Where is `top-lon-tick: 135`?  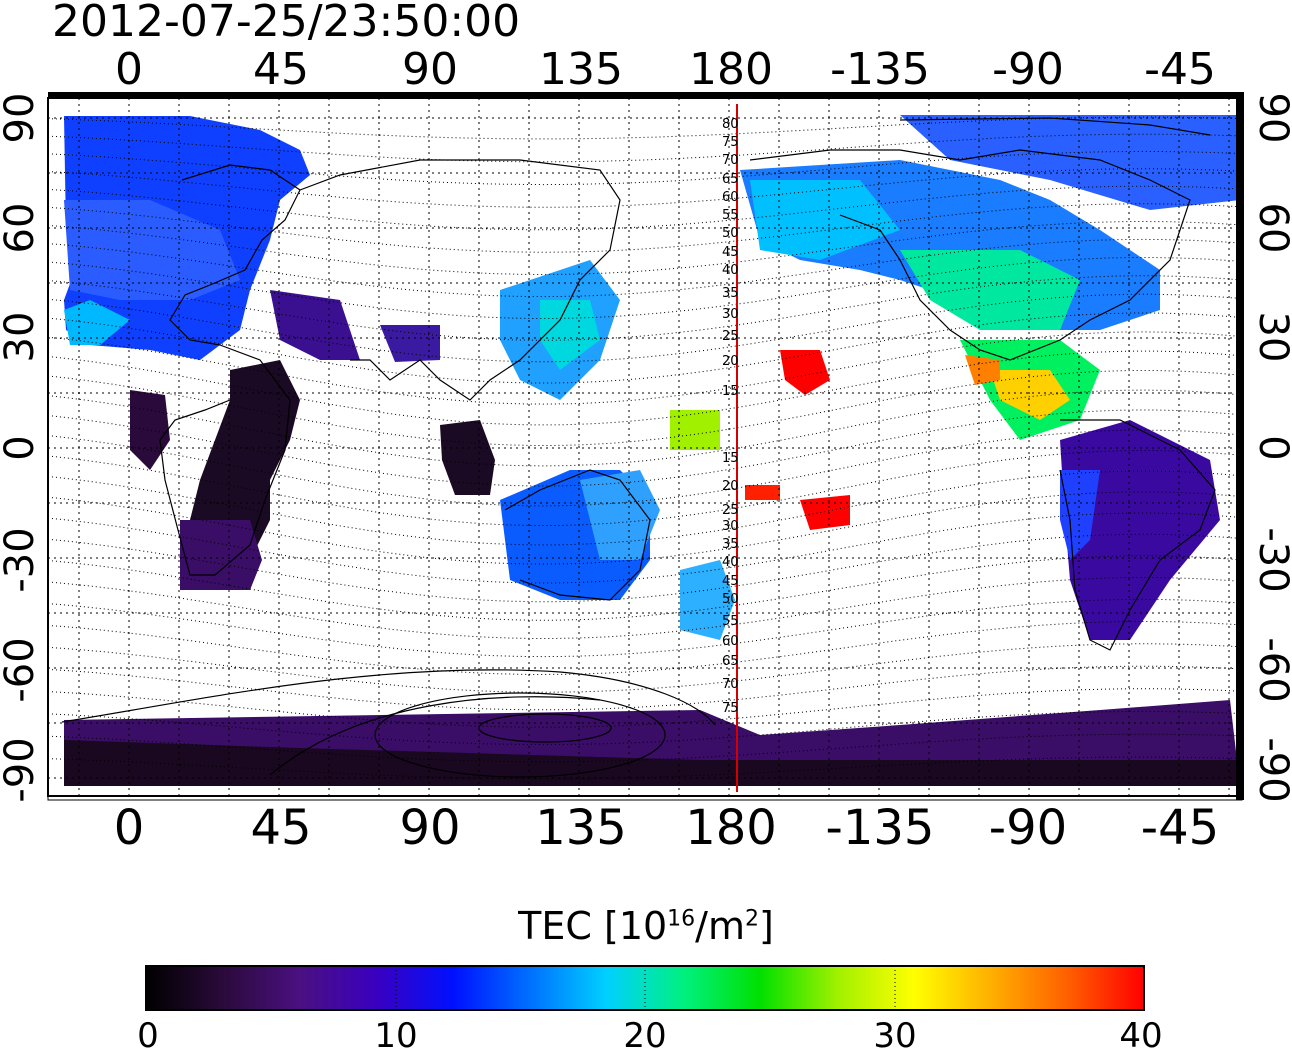 top-lon-tick: 135 is located at coordinates (581, 69).